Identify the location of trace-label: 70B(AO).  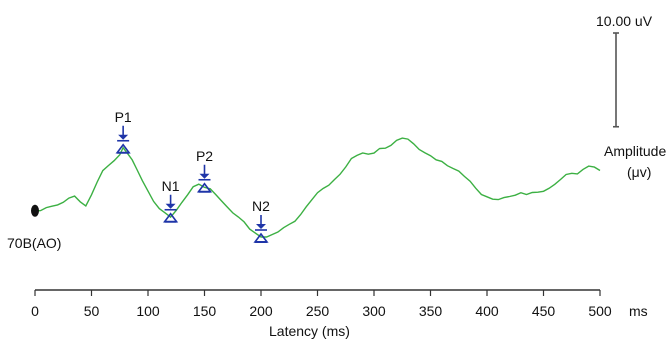
(34, 243).